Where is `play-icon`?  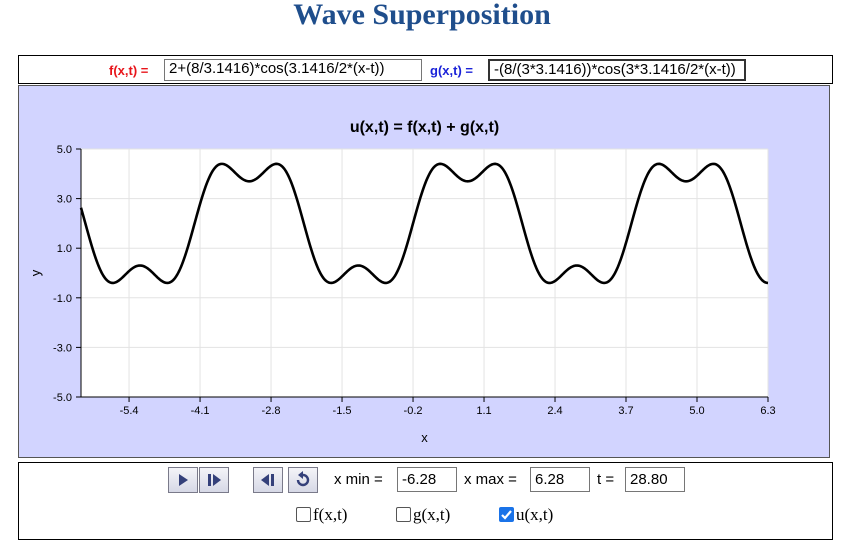 play-icon is located at coordinates (183, 480).